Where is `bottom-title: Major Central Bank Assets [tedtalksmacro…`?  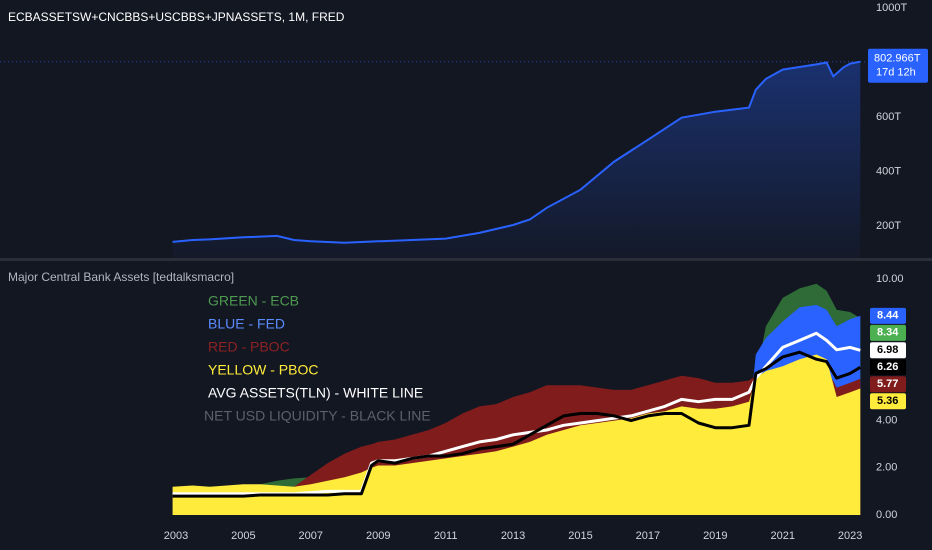 bottom-title: Major Central Bank Assets [tedtalksmacro… is located at coordinates (121, 277).